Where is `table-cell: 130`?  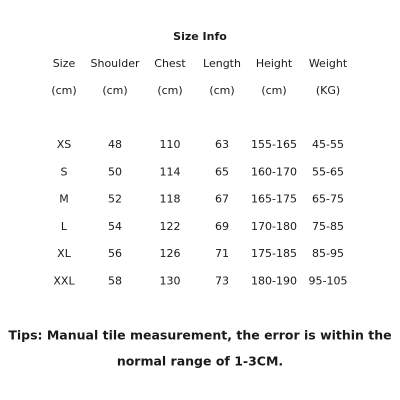 table-cell: 130 is located at coordinates (170, 281).